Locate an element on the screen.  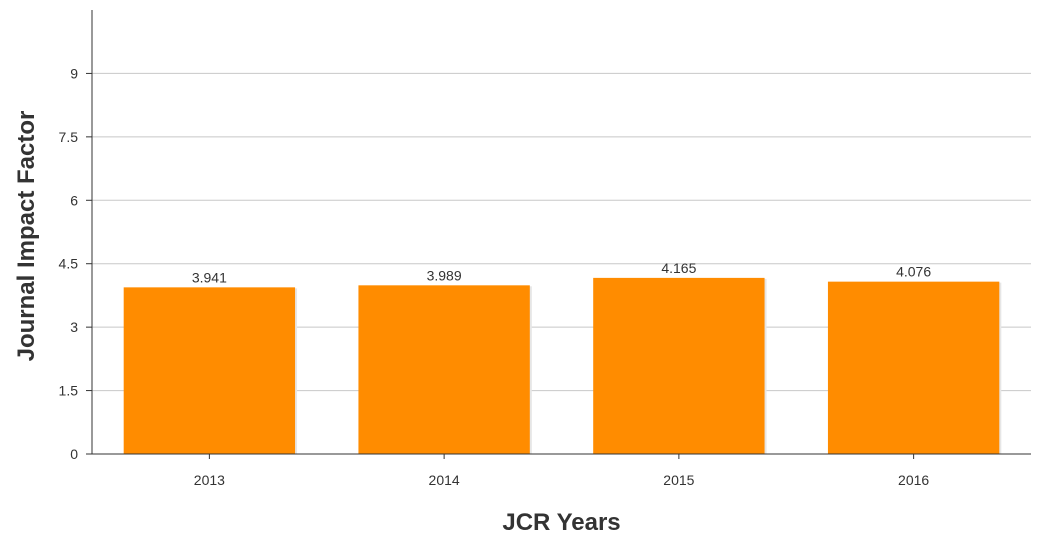
x-axis-title: JCR Years is located at coordinates (561, 522).